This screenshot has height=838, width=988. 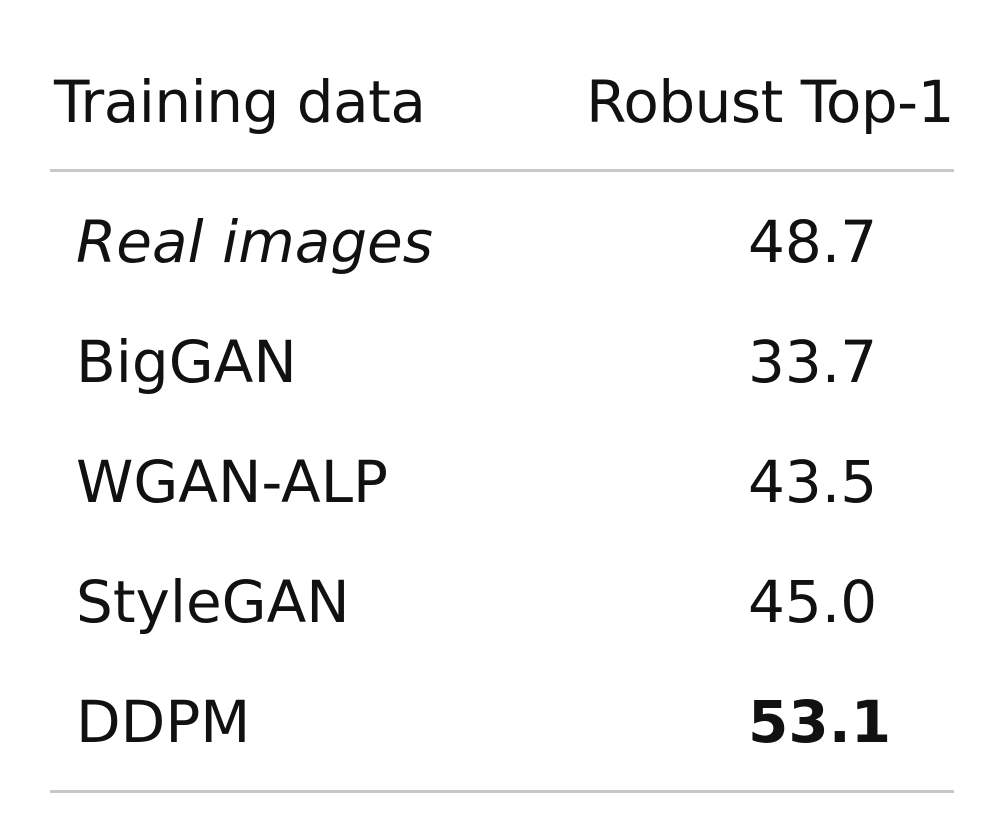 What do you see at coordinates (163, 722) in the screenshot?
I see `row-name-ddpm: DDPM` at bounding box center [163, 722].